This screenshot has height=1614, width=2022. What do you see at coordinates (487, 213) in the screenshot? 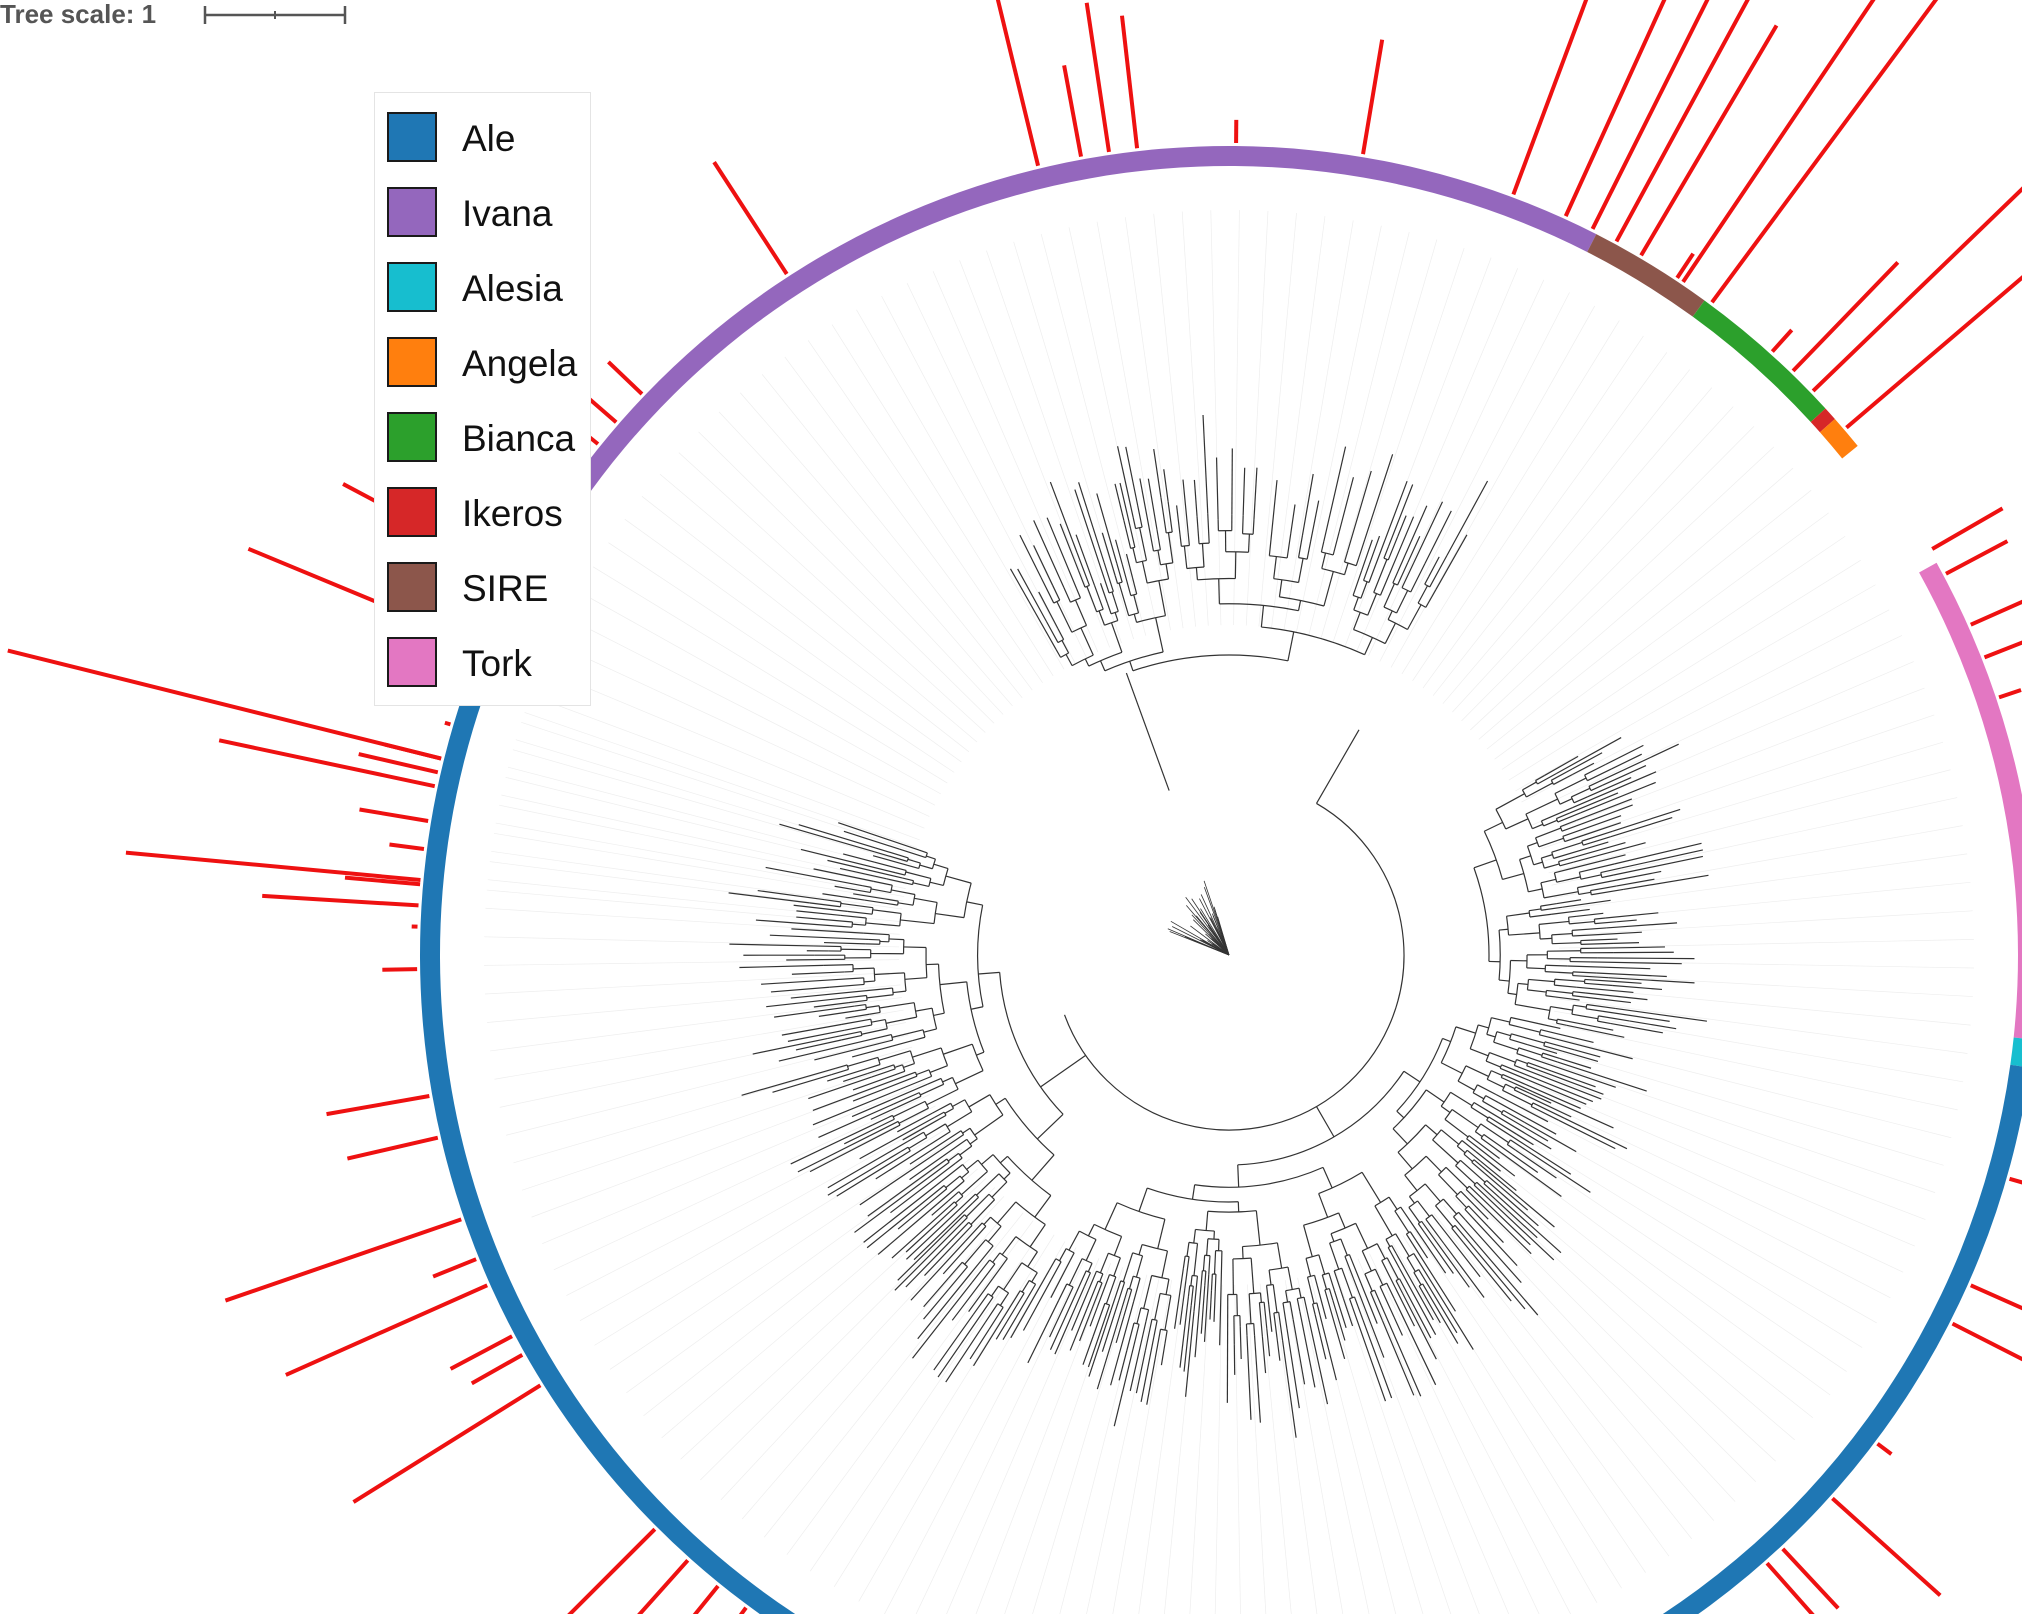
I see `legend-item-ivana: Ivana` at bounding box center [487, 213].